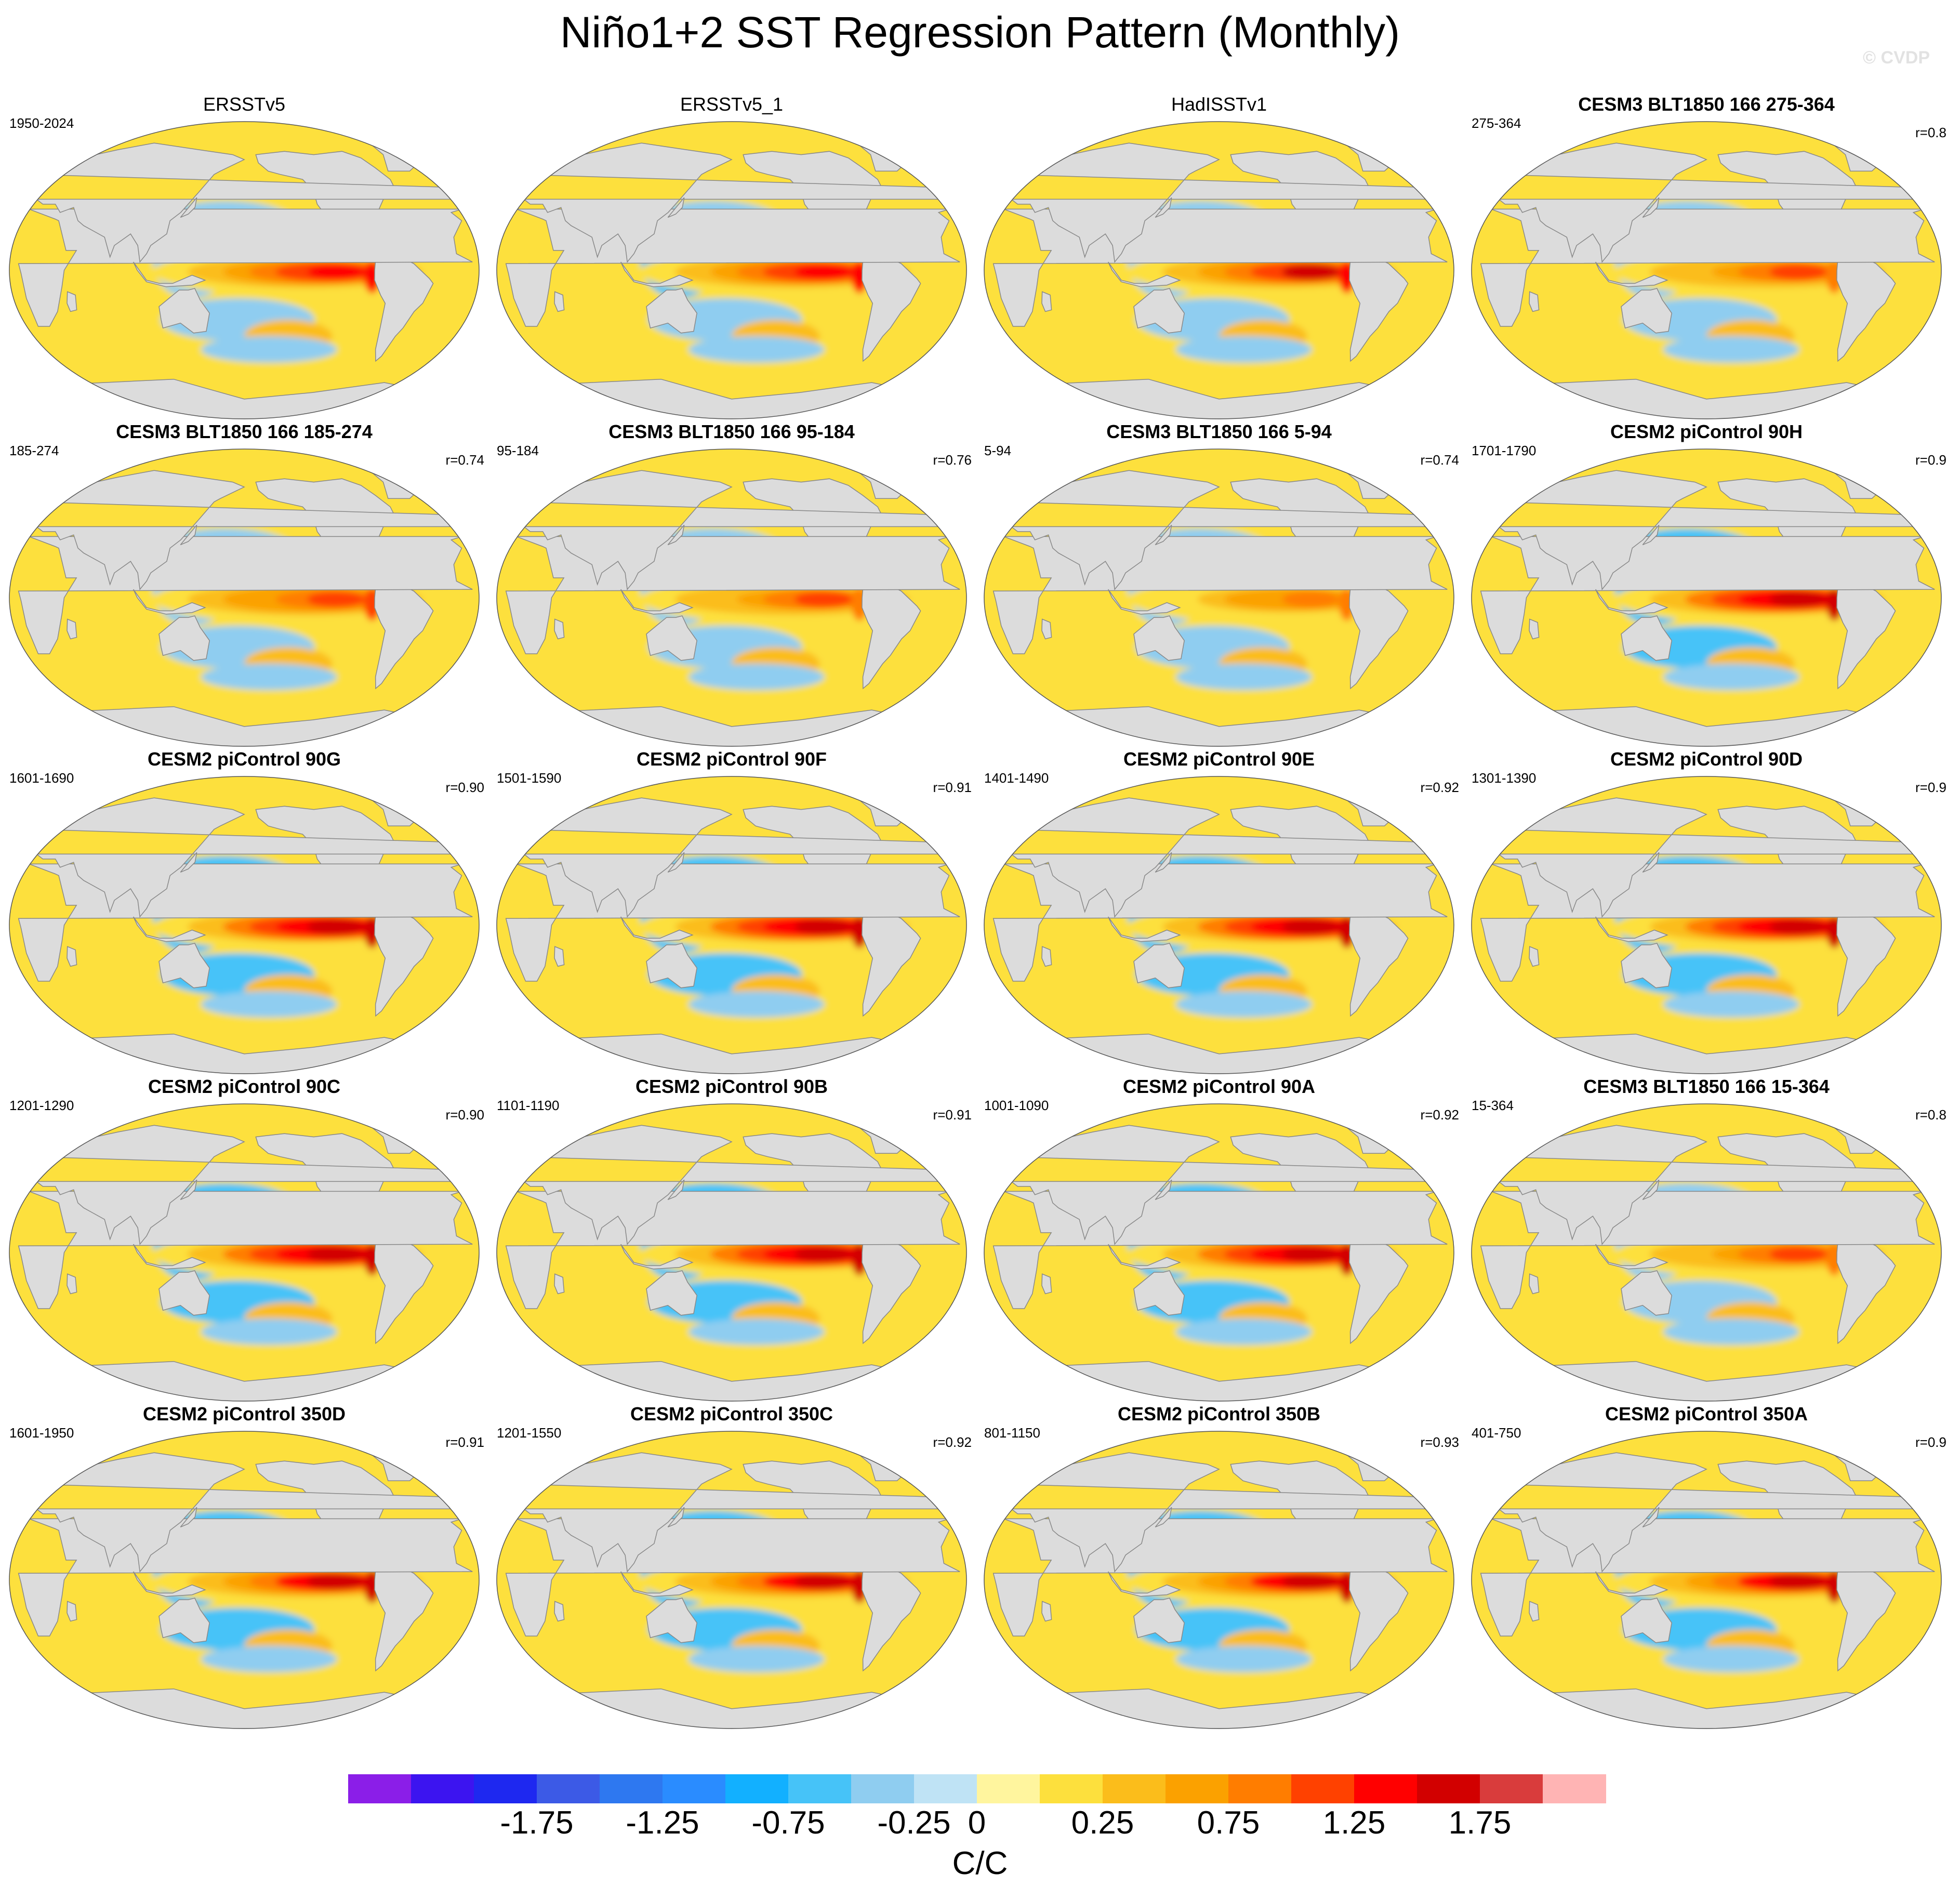  I want to click on map-panel: CESM3 BLT1850 166 15-364 15-364 r=0.8, so click(1706, 1241).